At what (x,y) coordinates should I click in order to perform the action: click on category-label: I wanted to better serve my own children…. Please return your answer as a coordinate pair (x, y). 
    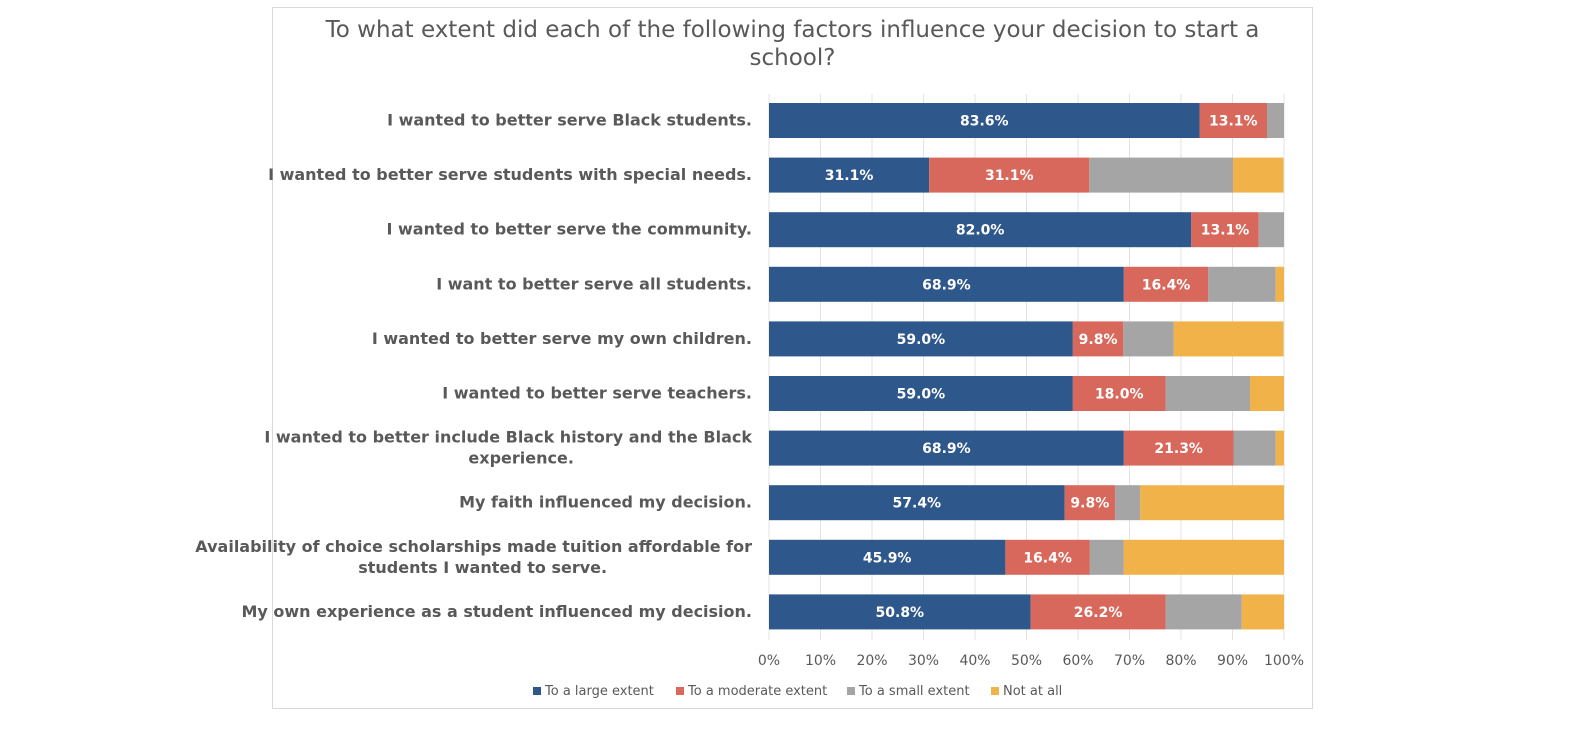
    Looking at the image, I should click on (562, 338).